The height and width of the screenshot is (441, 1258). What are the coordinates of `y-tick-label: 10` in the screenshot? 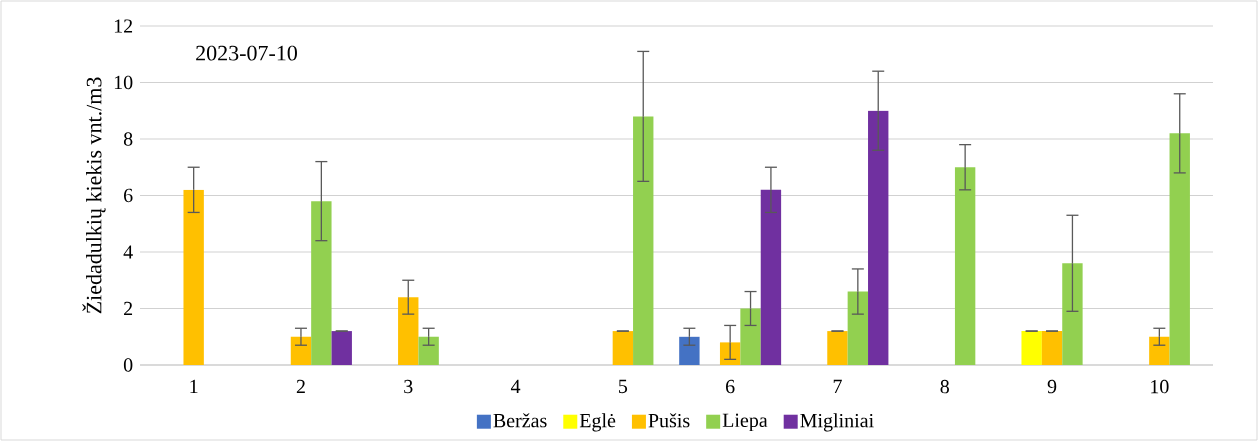 It's located at (123, 82).